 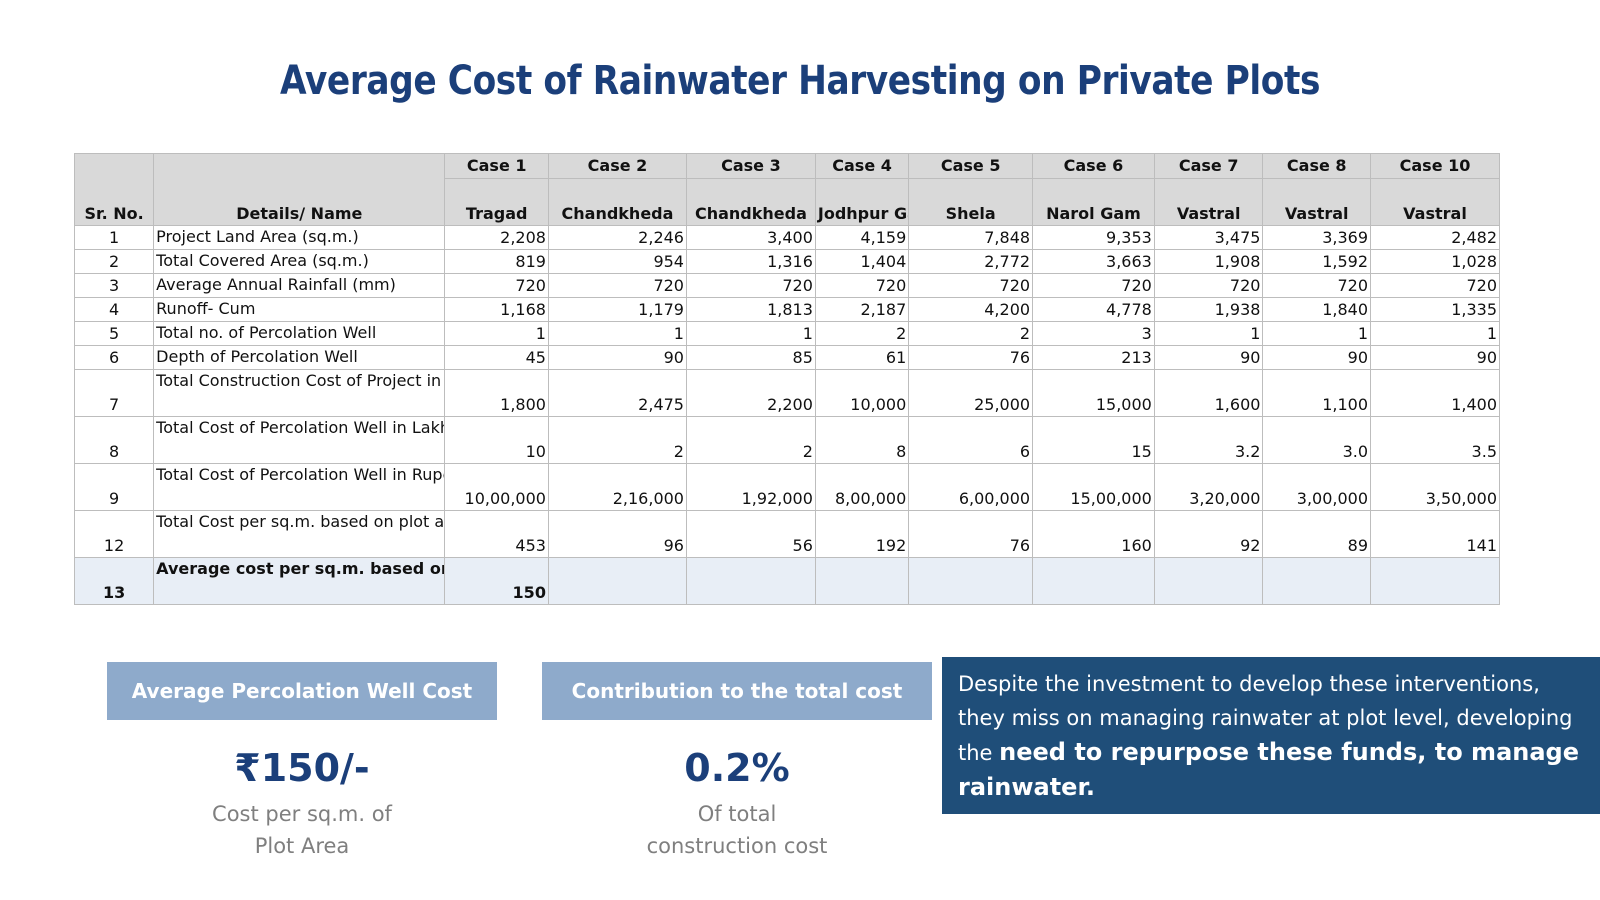 I want to click on row-value: 25,000, so click(x=971, y=393).